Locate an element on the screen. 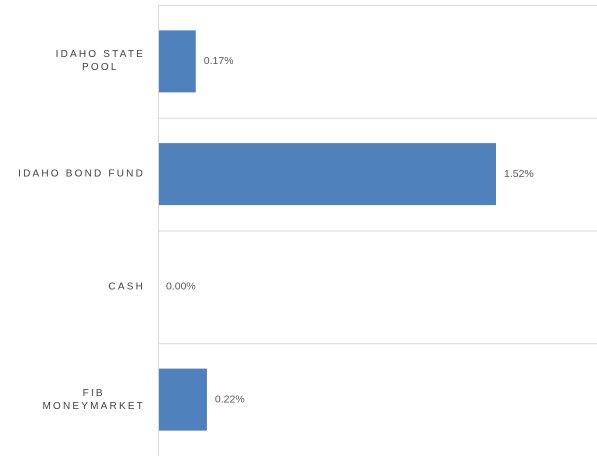 Image resolution: width=597 pixels, height=456 pixels. value-label: 0.17% is located at coordinates (219, 61).